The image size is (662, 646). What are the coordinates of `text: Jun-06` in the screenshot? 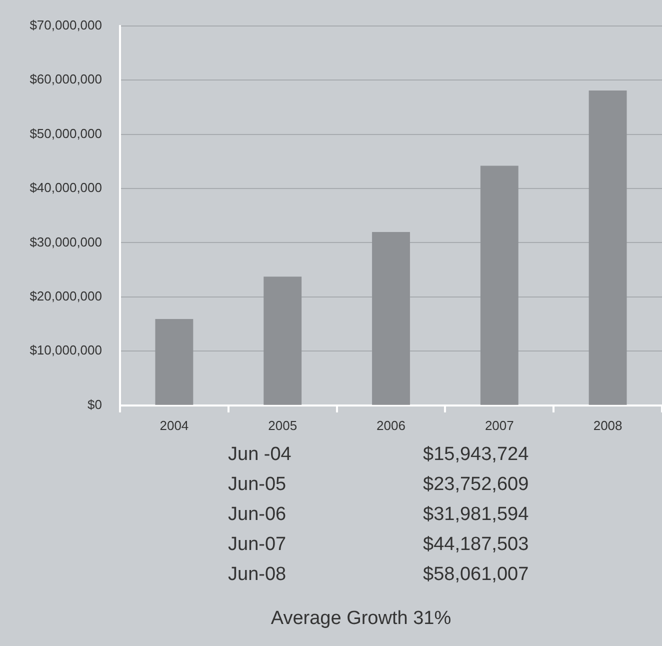 It's located at (258, 515).